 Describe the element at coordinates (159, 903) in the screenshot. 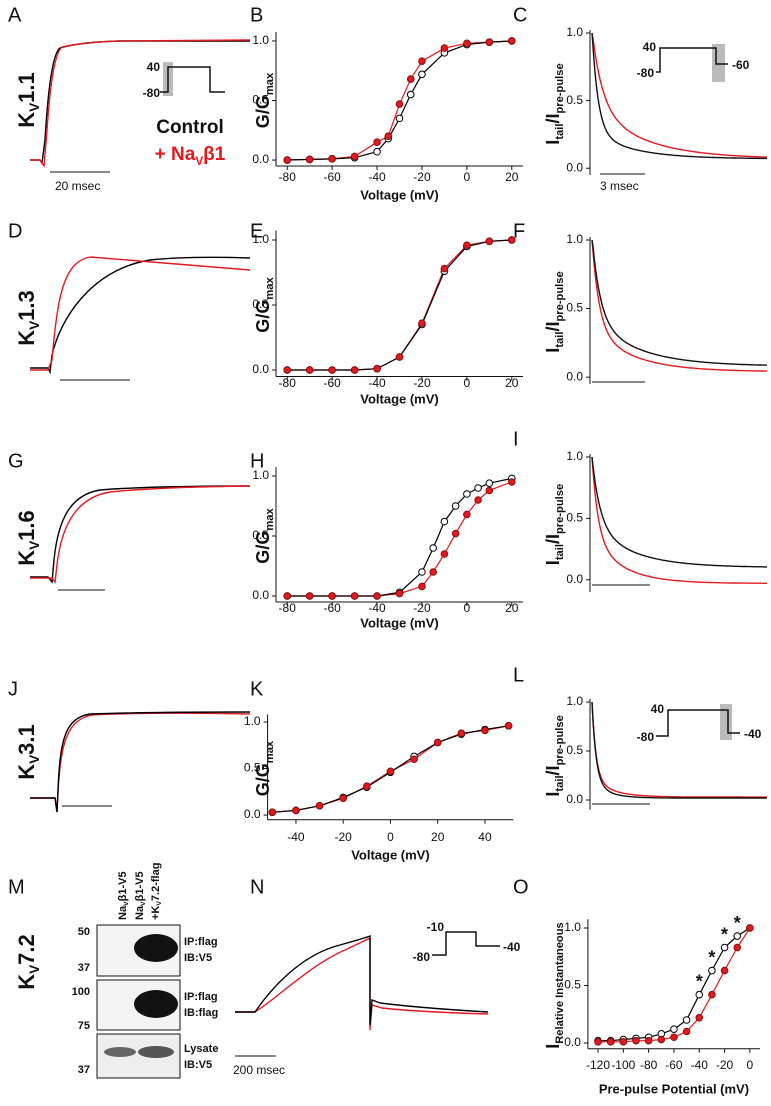

I see `label-part: V` at that location.